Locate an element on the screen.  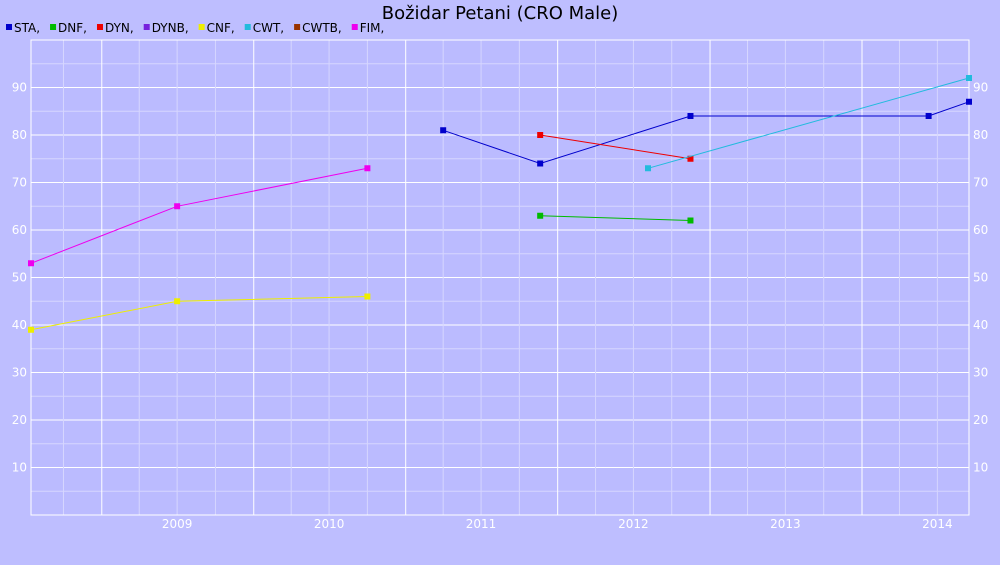
y-tick-label-right: 70 is located at coordinates (980, 183).